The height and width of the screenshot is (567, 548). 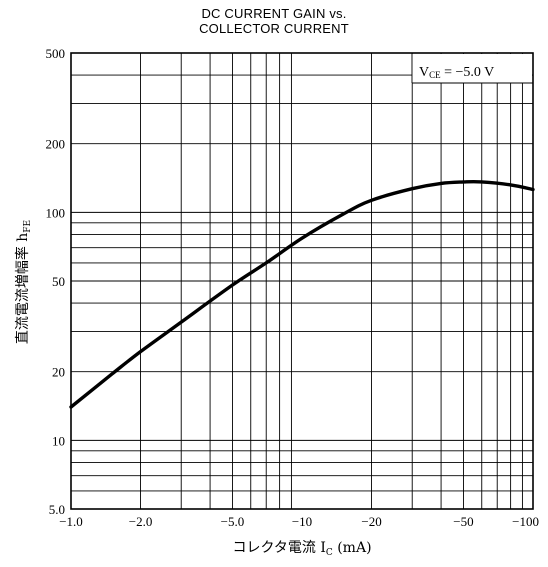 I want to click on y-tick-label: 100, so click(x=56, y=212).